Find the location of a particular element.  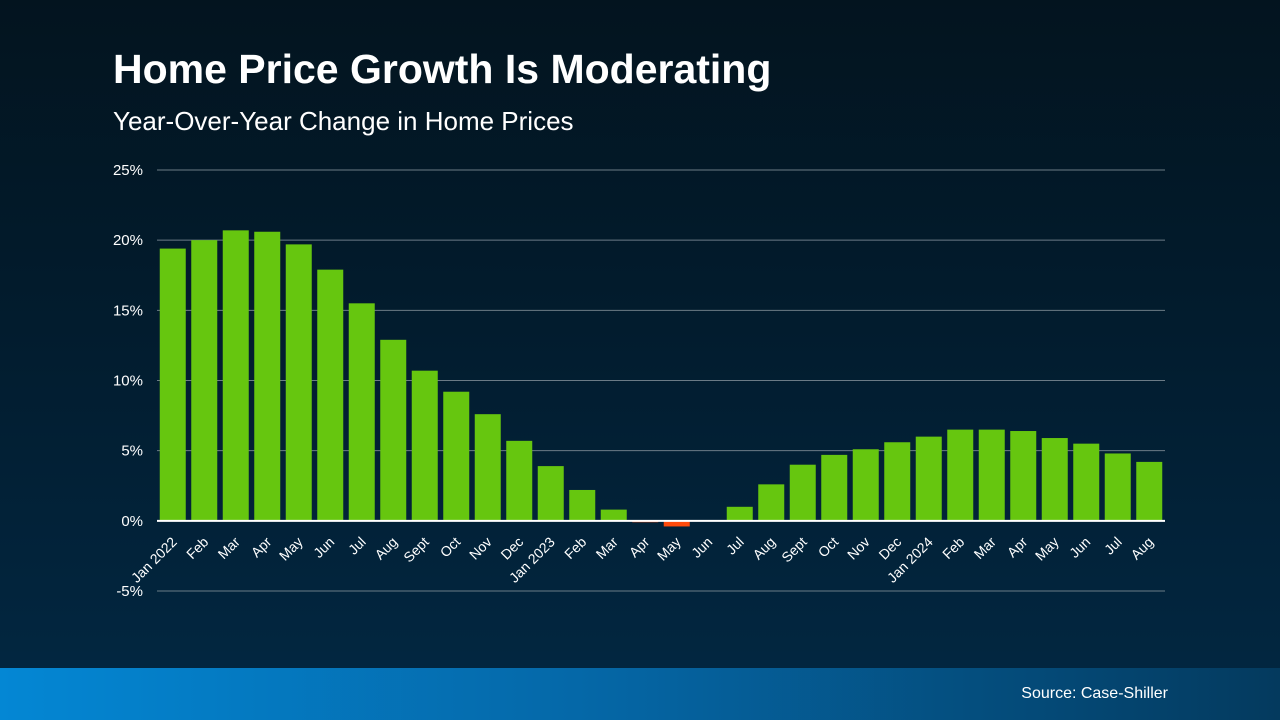

x-tick-label: Jan 2022 is located at coordinates (154, 559).